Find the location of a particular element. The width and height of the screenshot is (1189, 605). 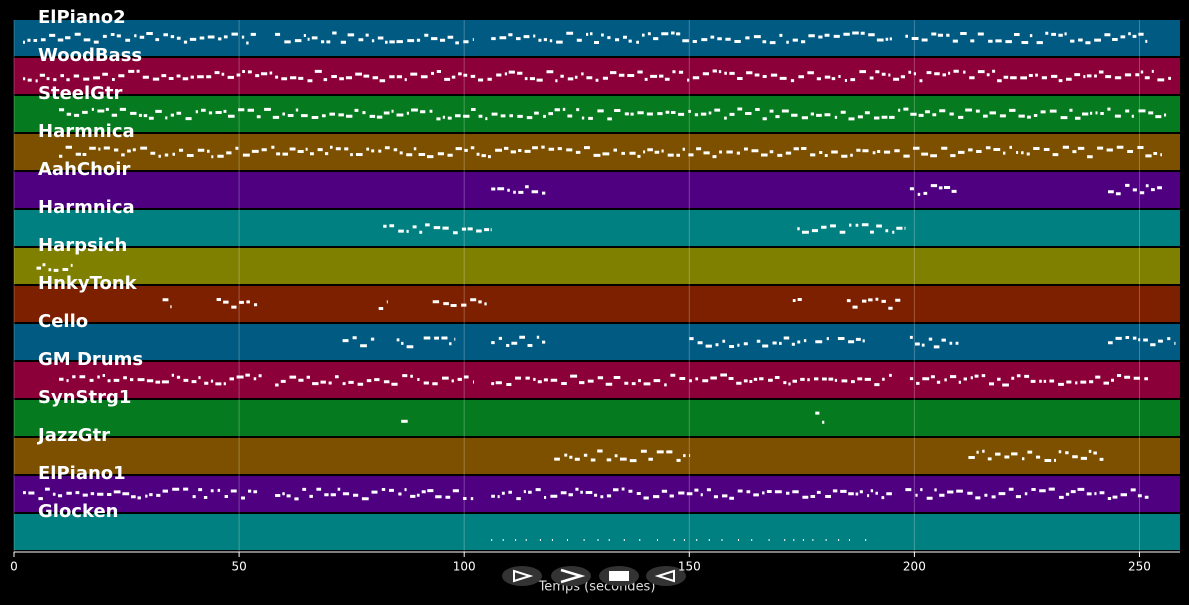

track-name: Glocken is located at coordinates (78, 511).